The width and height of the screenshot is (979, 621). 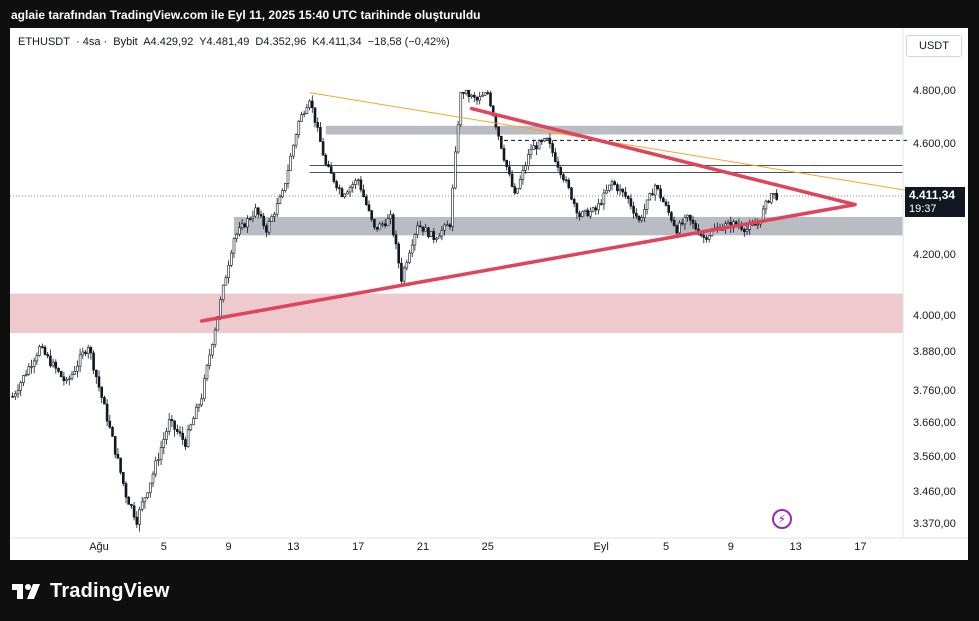 What do you see at coordinates (110, 591) in the screenshot?
I see `brand-name: TradingView` at bounding box center [110, 591].